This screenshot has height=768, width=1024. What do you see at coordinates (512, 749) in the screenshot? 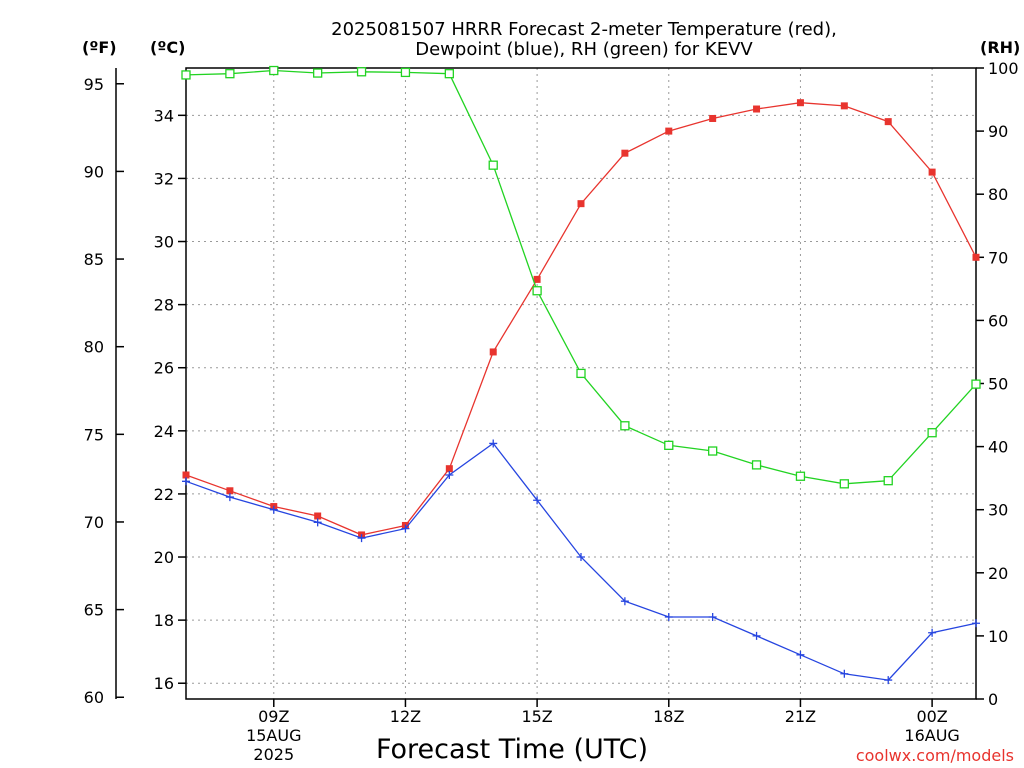
I see `x-axis-label: Forecast Time (UTC)` at bounding box center [512, 749].